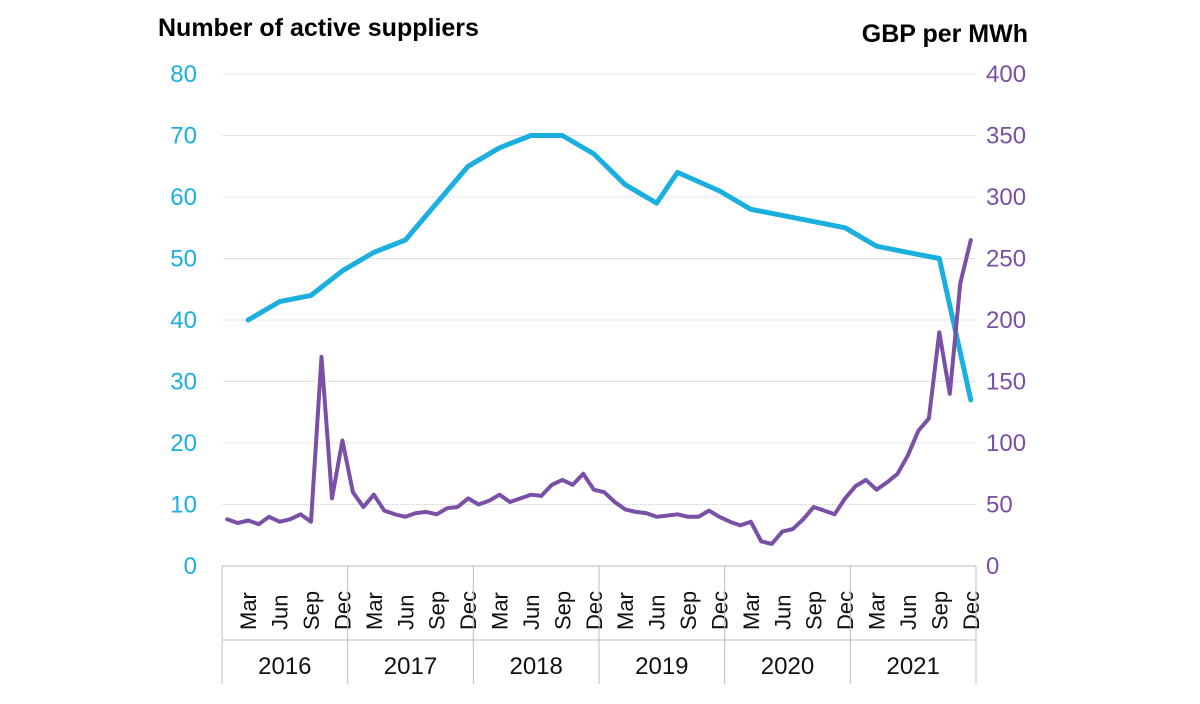 Image resolution: width=1200 pixels, height=704 pixels. Describe the element at coordinates (183, 197) in the screenshot. I see `left-tick-label: 60` at that location.